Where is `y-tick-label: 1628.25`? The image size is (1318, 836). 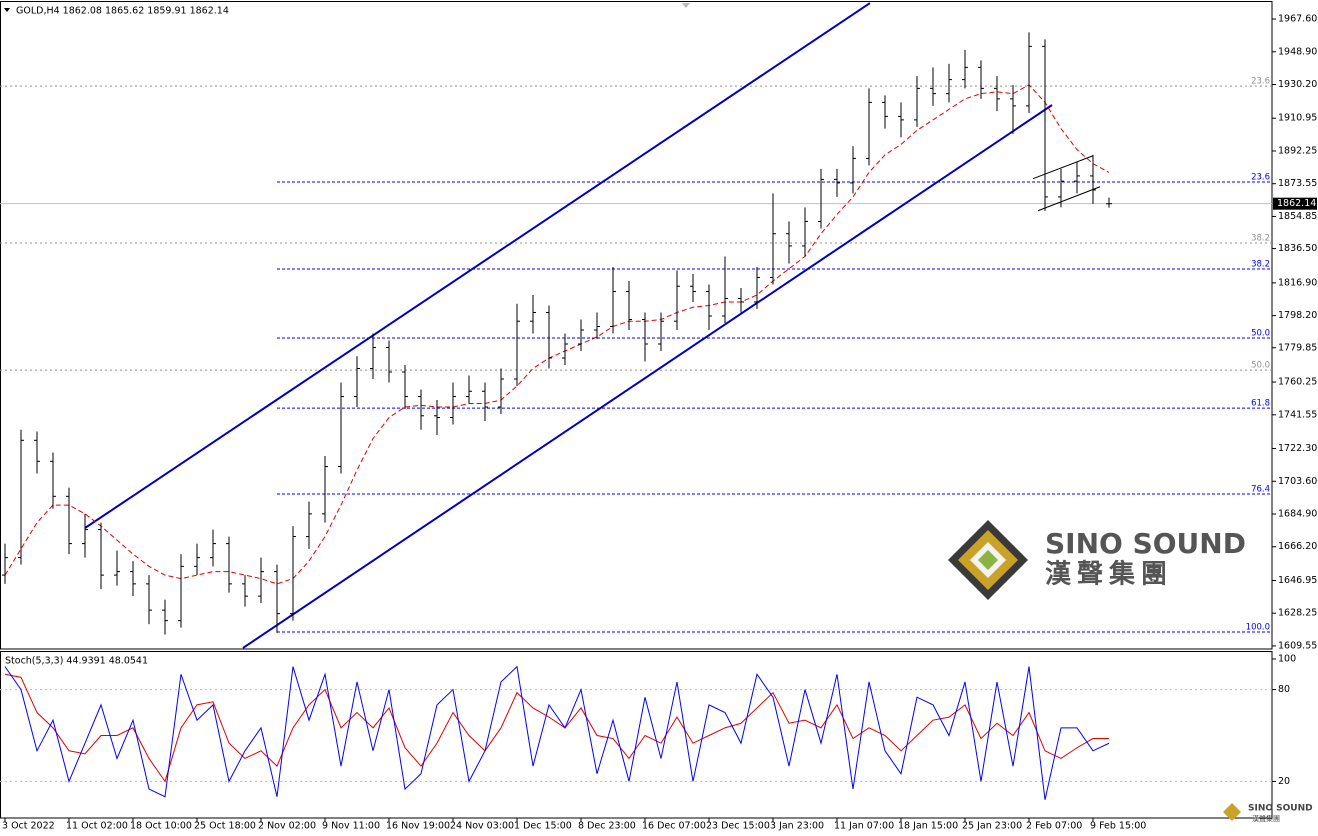 y-tick-label: 1628.25 is located at coordinates (1297, 613).